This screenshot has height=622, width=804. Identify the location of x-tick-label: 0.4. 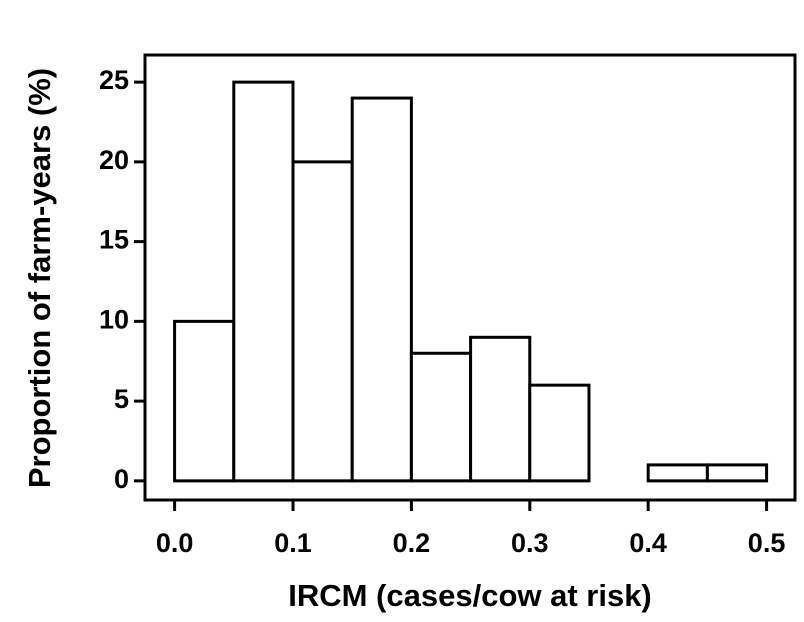
(648, 543).